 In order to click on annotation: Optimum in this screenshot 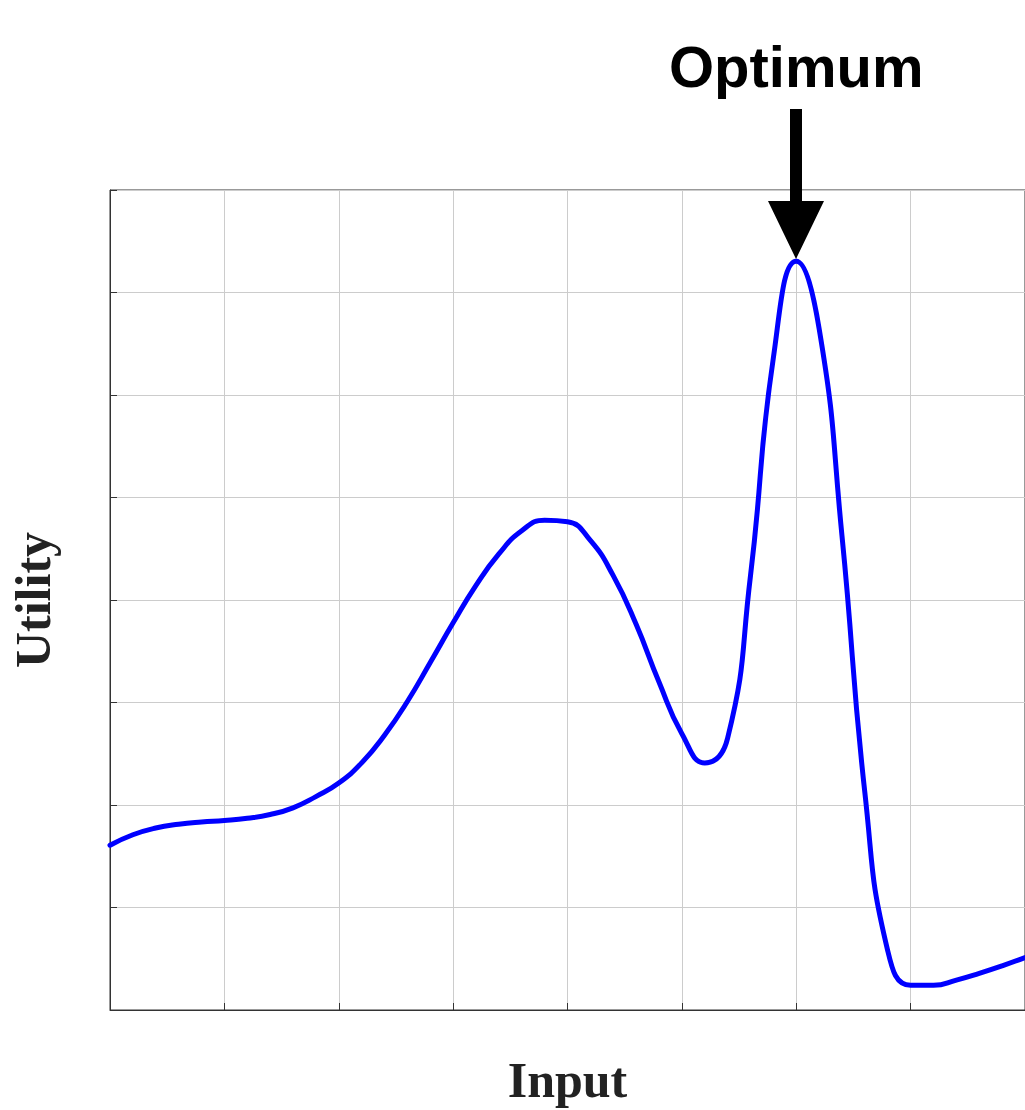, I will do `click(796, 67)`.